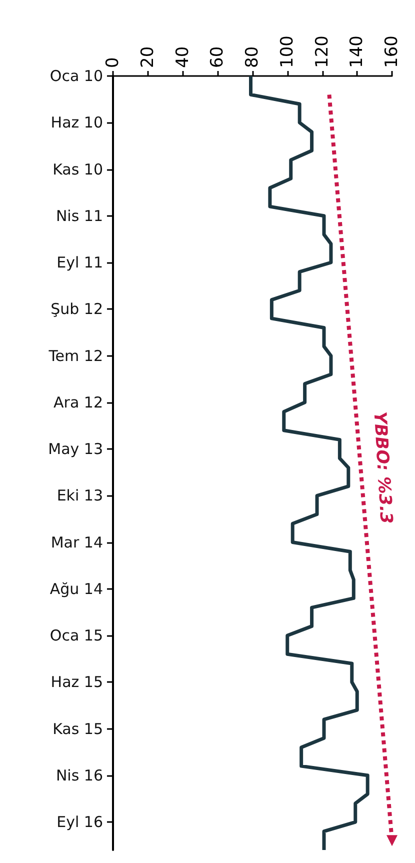  What do you see at coordinates (76, 76) in the screenshot?
I see `y-tick-label: Oca 10` at bounding box center [76, 76].